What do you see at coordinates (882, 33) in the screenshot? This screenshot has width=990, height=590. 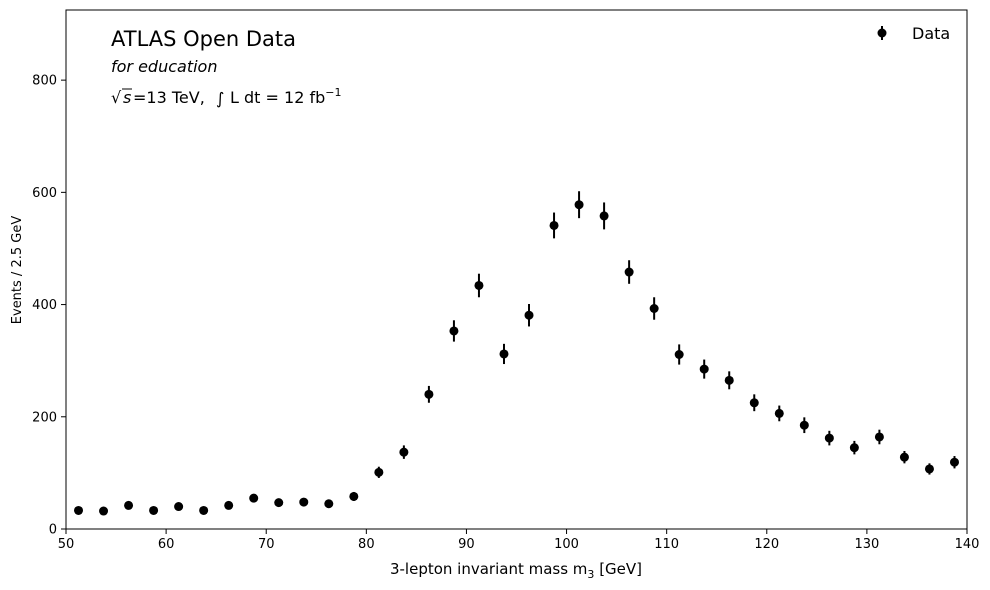 I see `legend-marker` at bounding box center [882, 33].